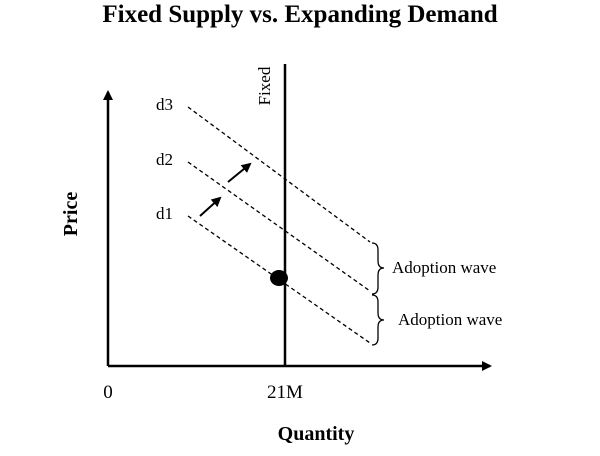 The width and height of the screenshot is (600, 456). I want to click on x-tick-21m: 21M, so click(285, 392).